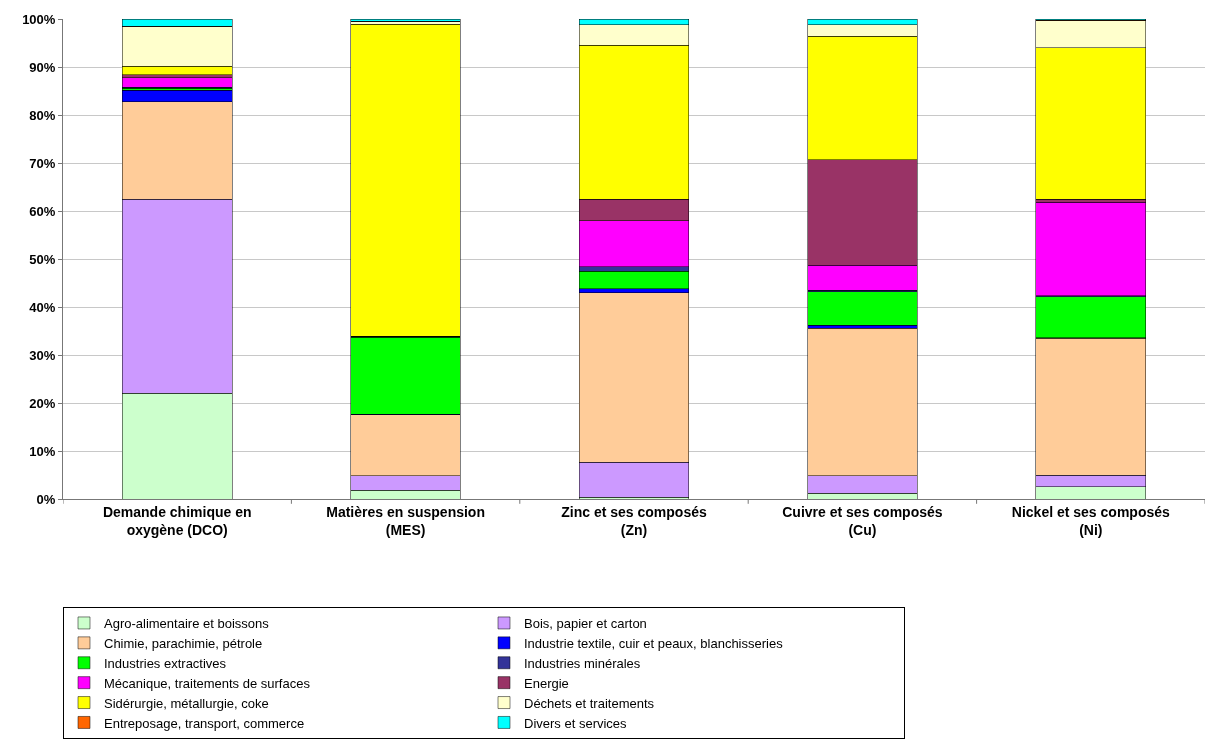 The height and width of the screenshot is (742, 1208). I want to click on legend-label: Mécanique, traitements de surfaces, so click(207, 683).